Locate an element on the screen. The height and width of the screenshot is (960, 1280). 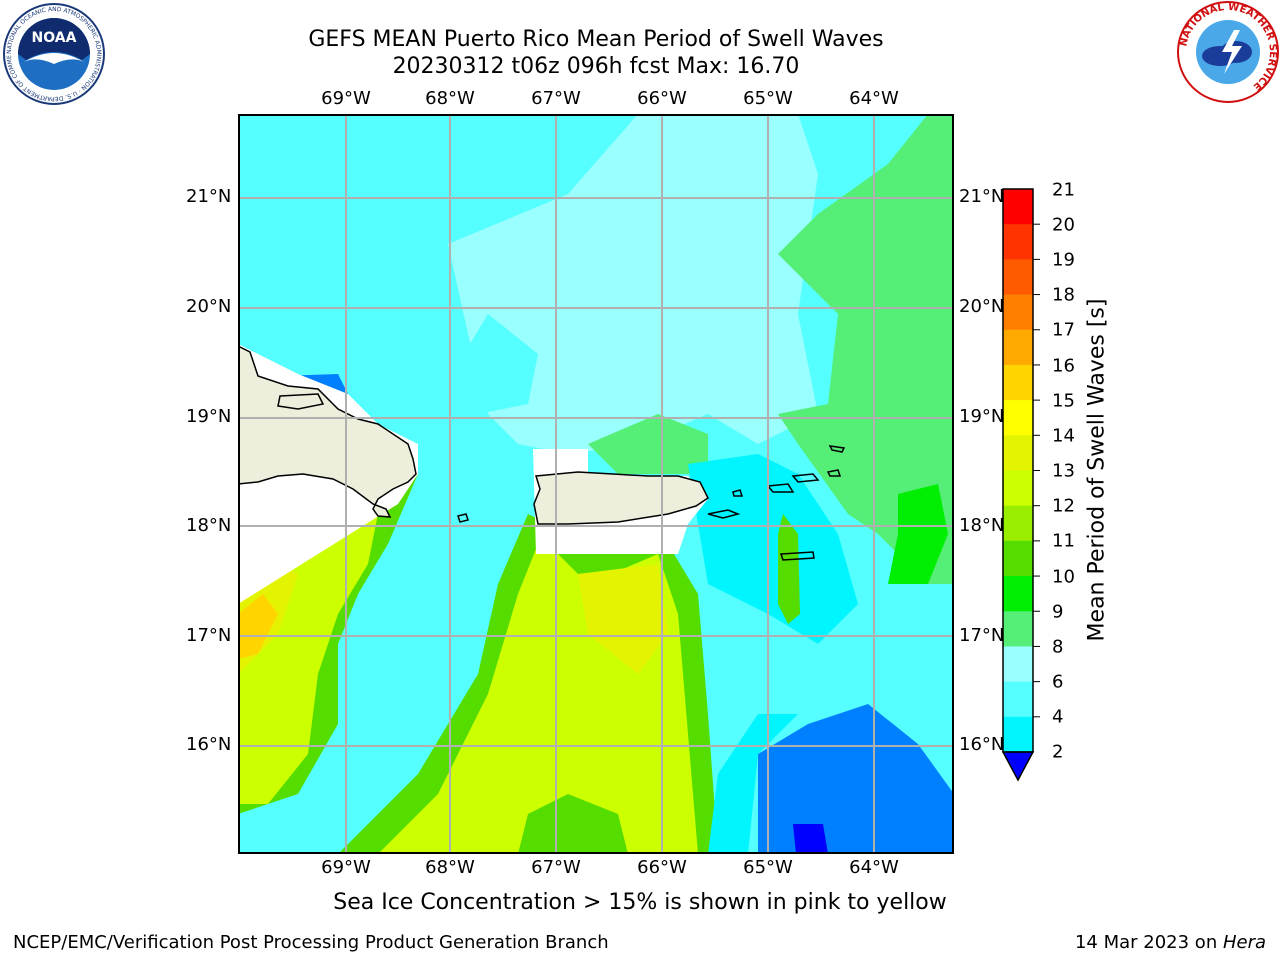
footer-date: 14 Mar 2023 on Hera is located at coordinates (1170, 942).